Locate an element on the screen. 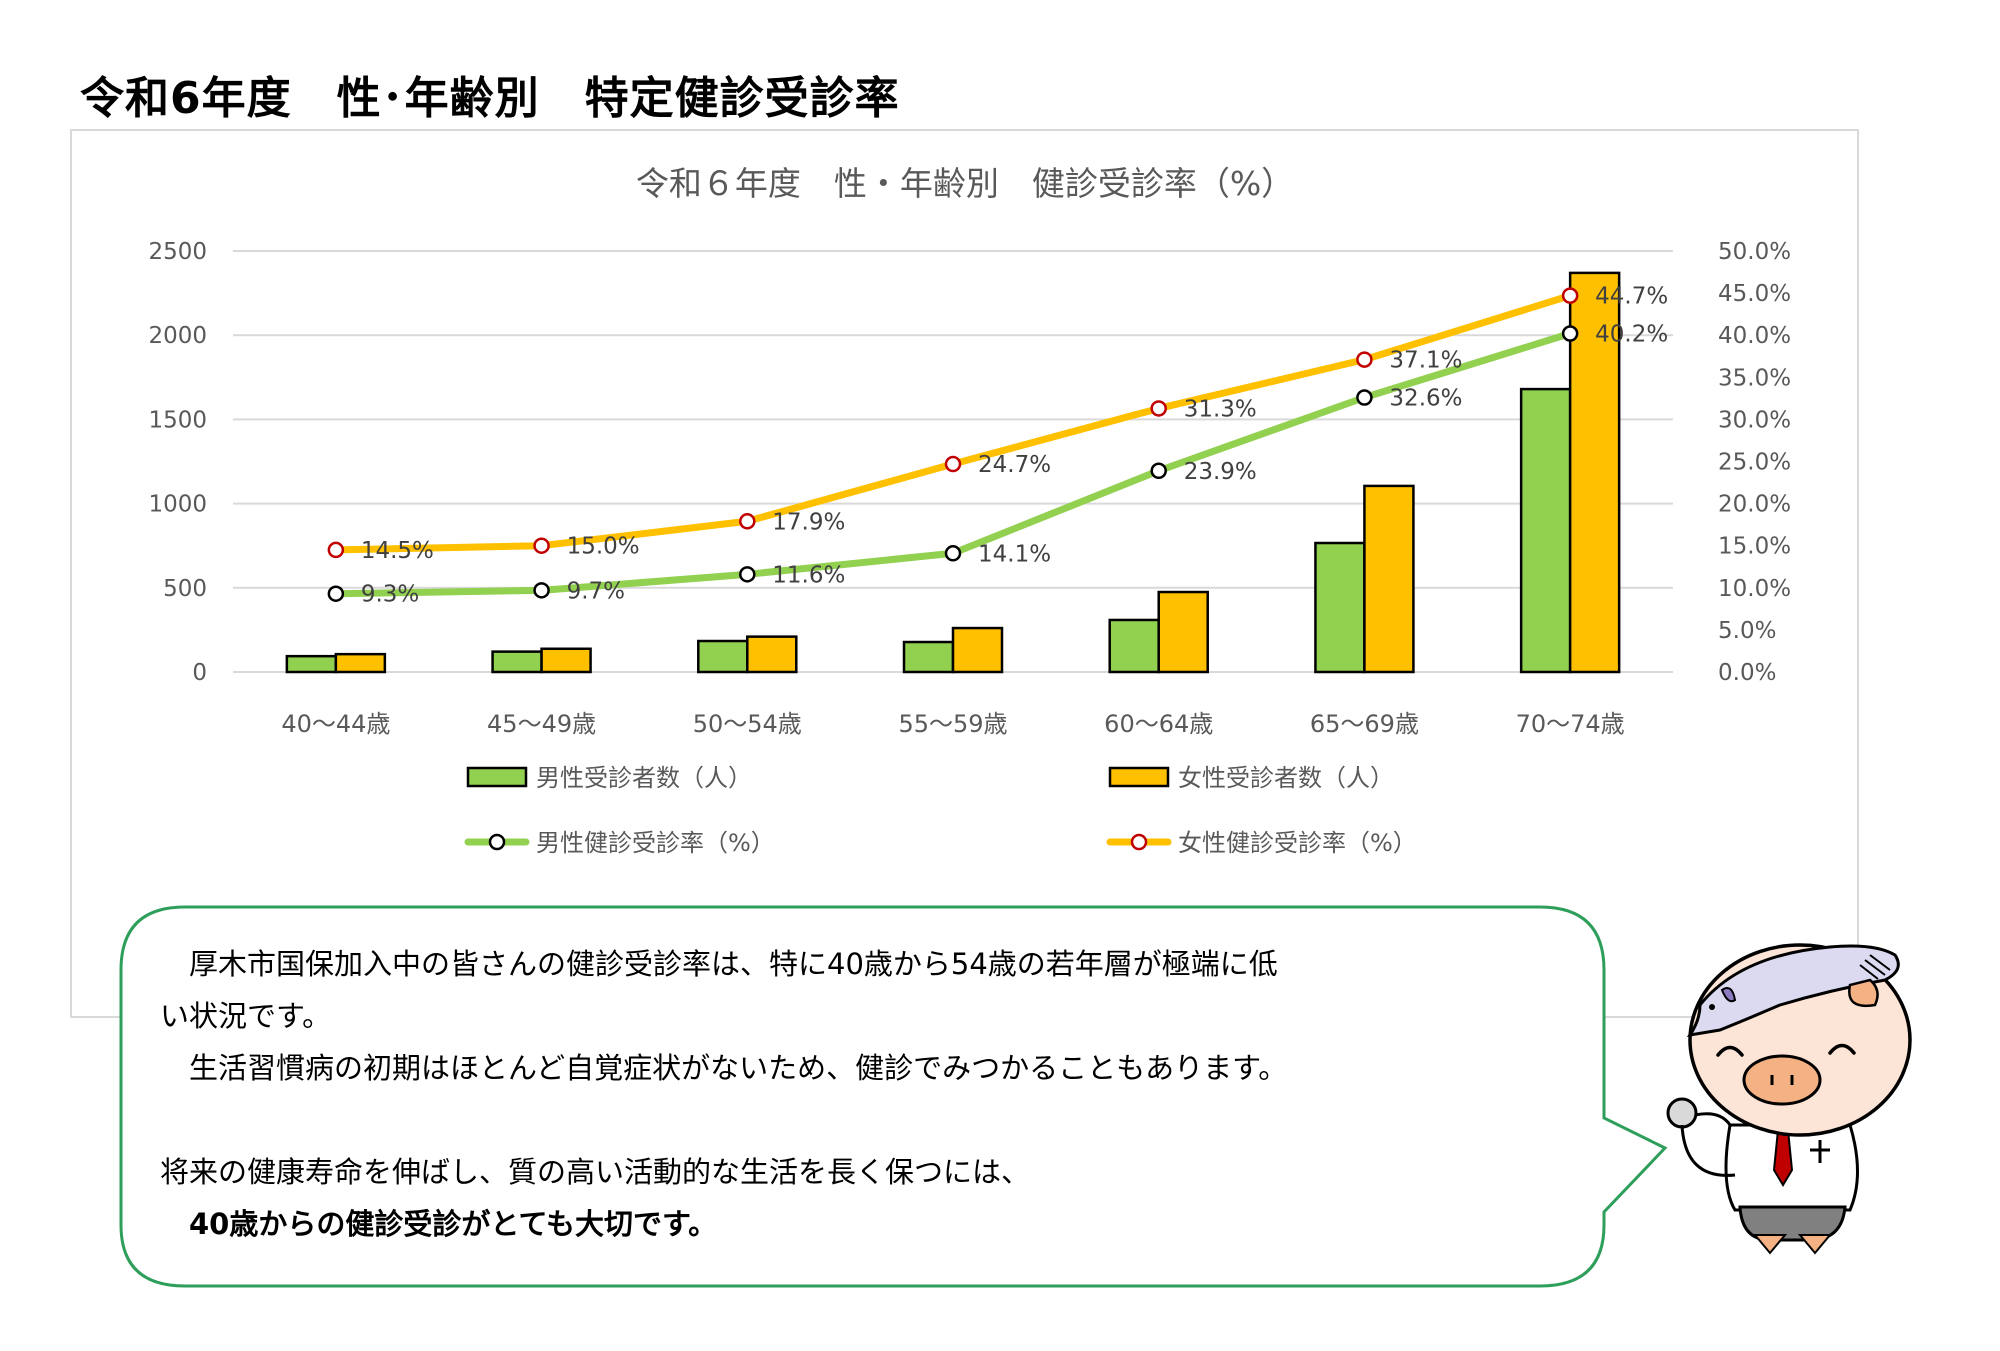 This screenshot has width=2000, height=1351. data-label: 24.7% is located at coordinates (1014, 465).